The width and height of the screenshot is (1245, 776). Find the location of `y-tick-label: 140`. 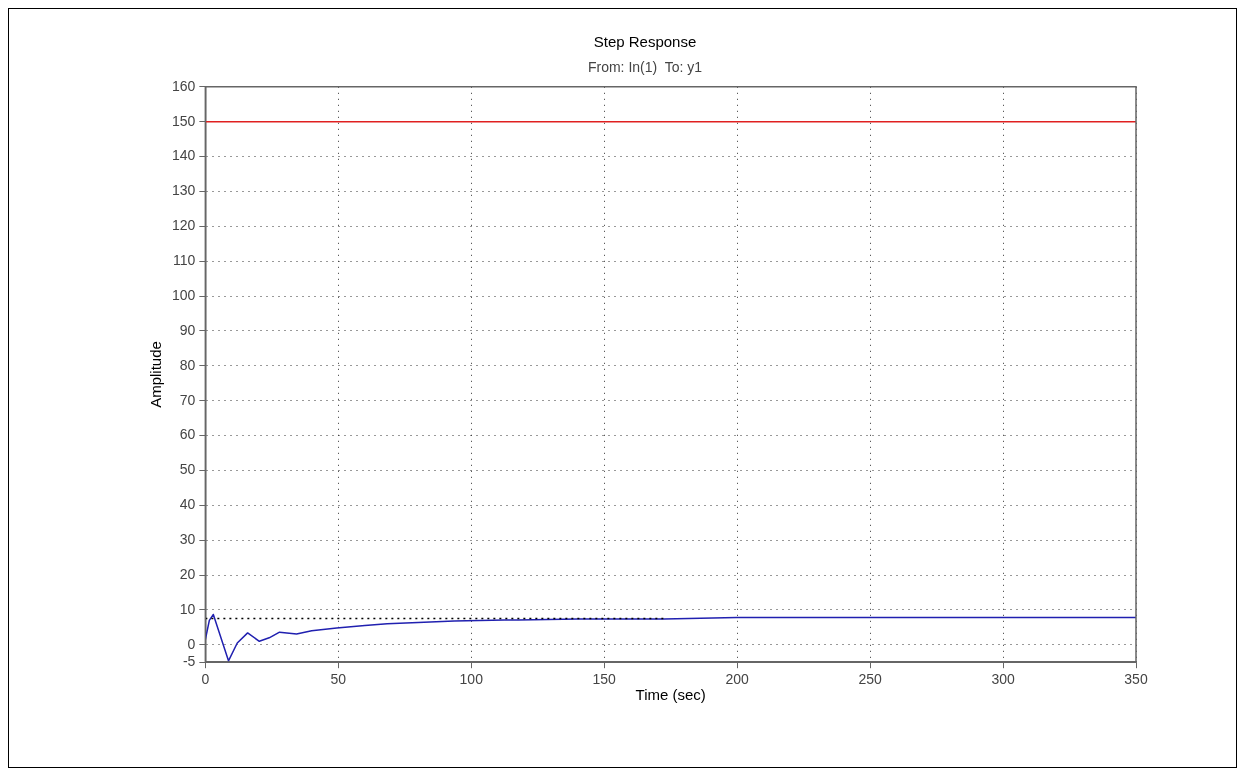

y-tick-label: 140 is located at coordinates (184, 155).